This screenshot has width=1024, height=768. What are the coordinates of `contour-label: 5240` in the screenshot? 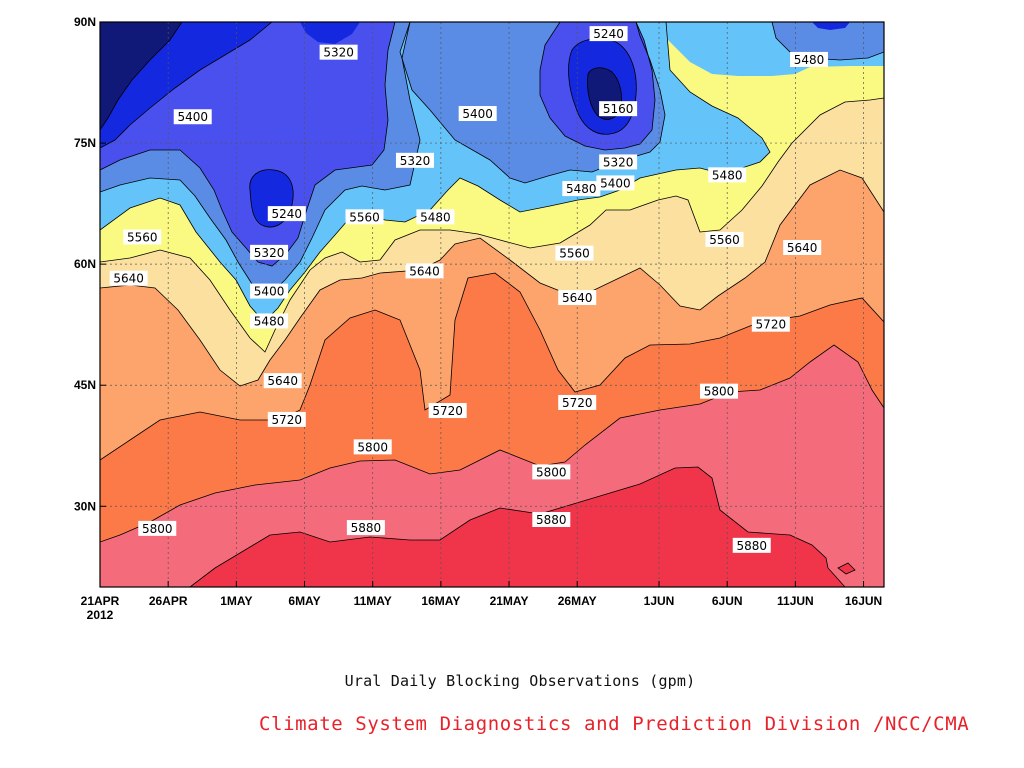 It's located at (286, 214).